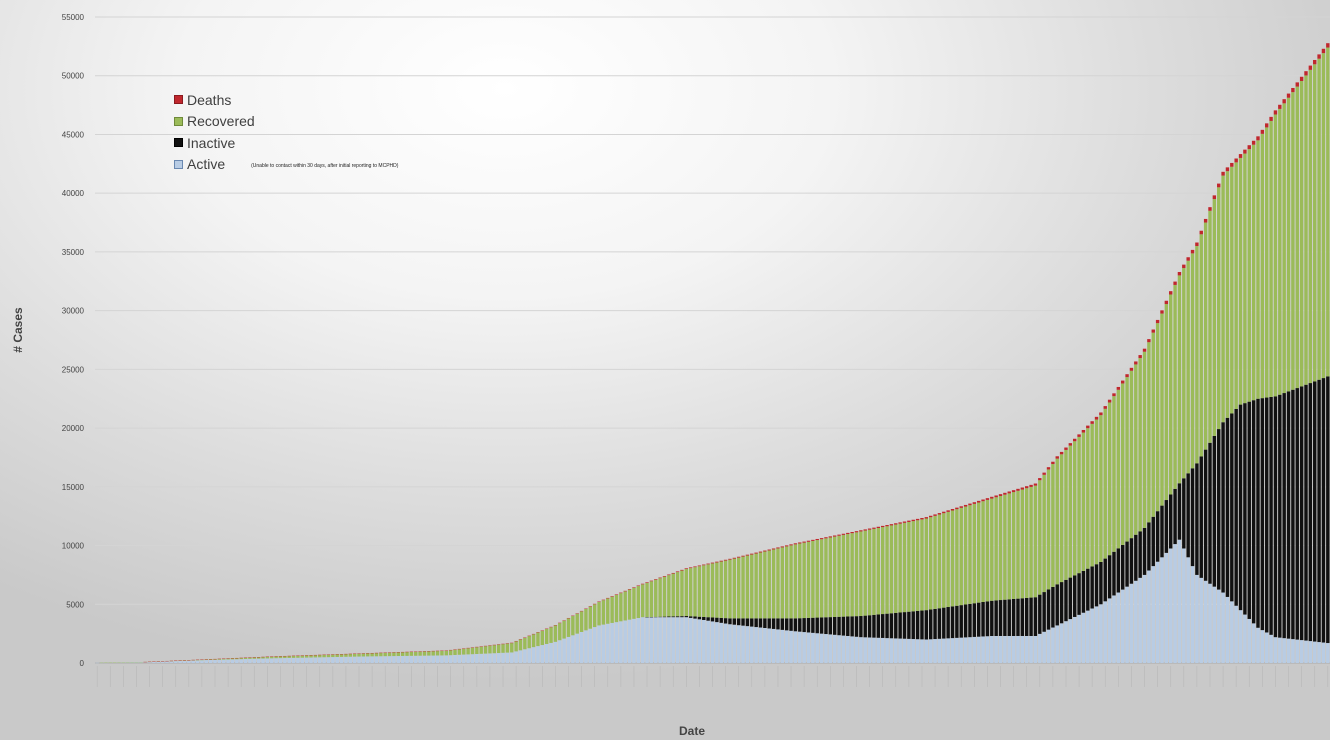  Describe the element at coordinates (73, 428) in the screenshot. I see `y-tick-label: 20000` at that location.